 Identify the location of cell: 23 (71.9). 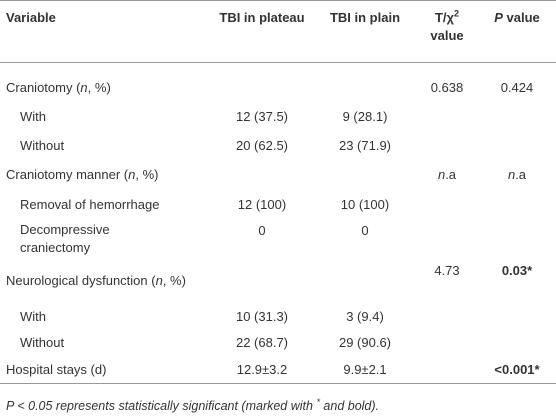
(365, 145).